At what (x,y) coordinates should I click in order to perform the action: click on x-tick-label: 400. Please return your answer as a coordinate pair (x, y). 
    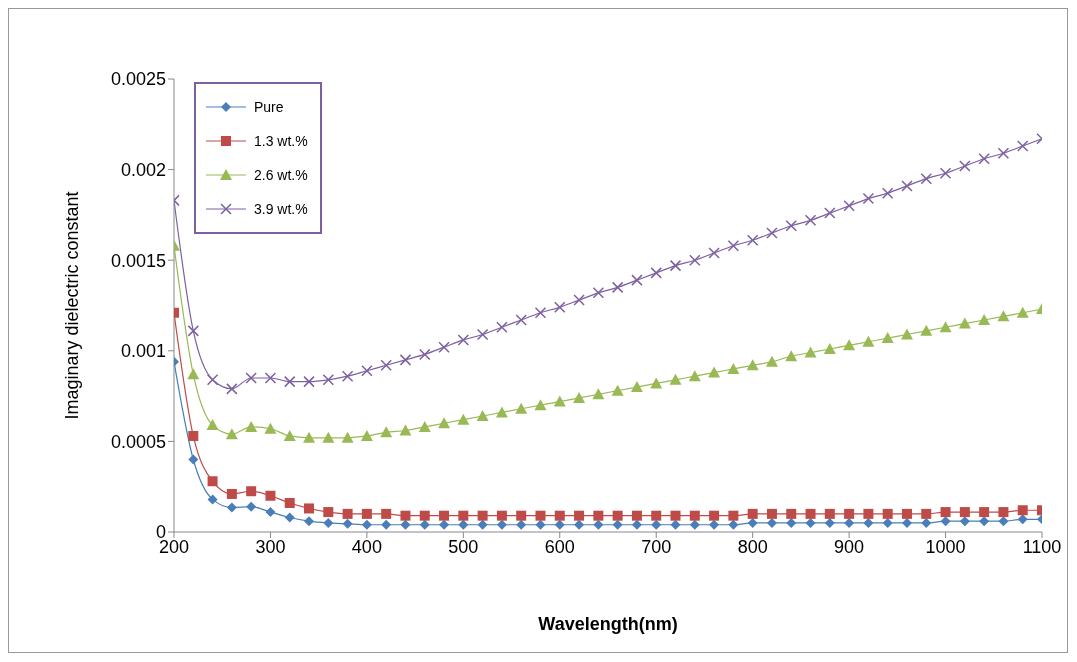
    Looking at the image, I should click on (366, 546).